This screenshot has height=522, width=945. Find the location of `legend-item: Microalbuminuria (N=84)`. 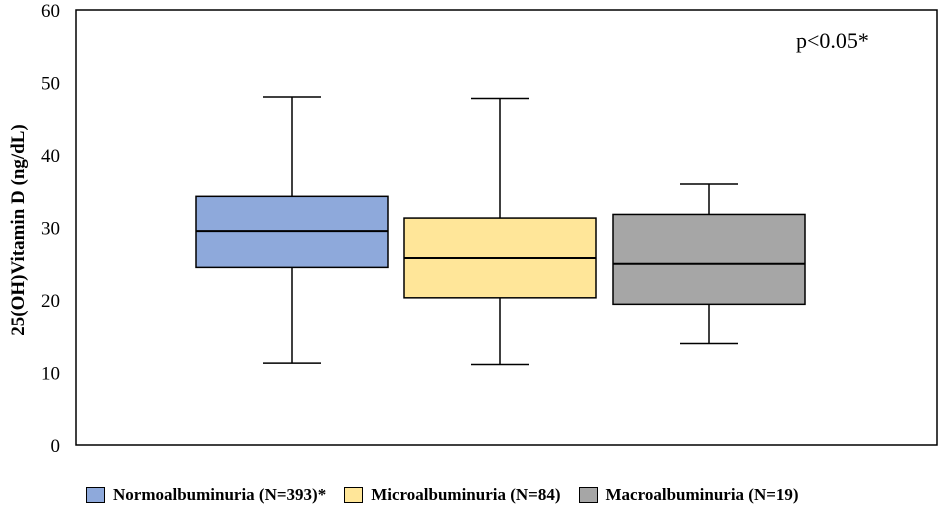

legend-item: Microalbuminuria (N=84) is located at coordinates (452, 495).